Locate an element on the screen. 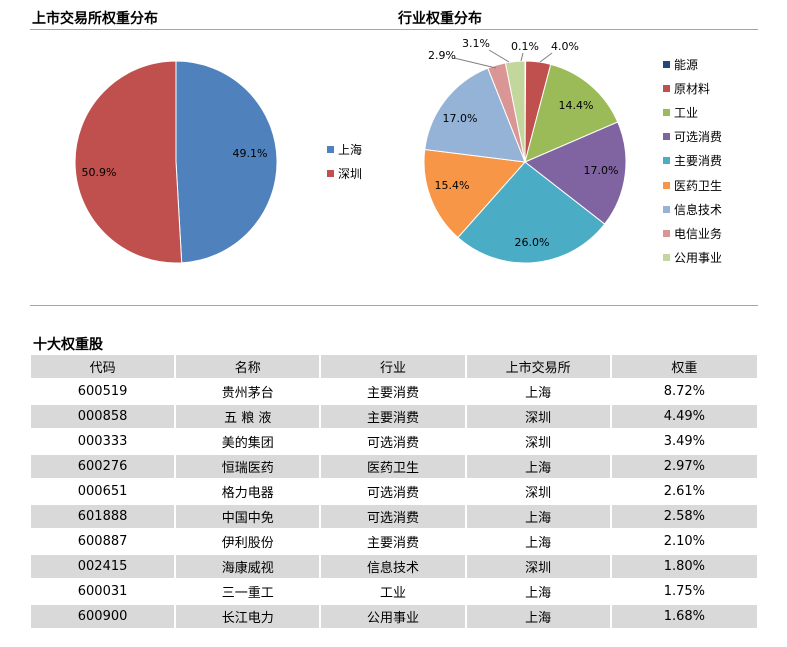 Image resolution: width=787 pixels, height=647 pixels. exchange-pie: 49.1% 50.9% is located at coordinates (176, 162).